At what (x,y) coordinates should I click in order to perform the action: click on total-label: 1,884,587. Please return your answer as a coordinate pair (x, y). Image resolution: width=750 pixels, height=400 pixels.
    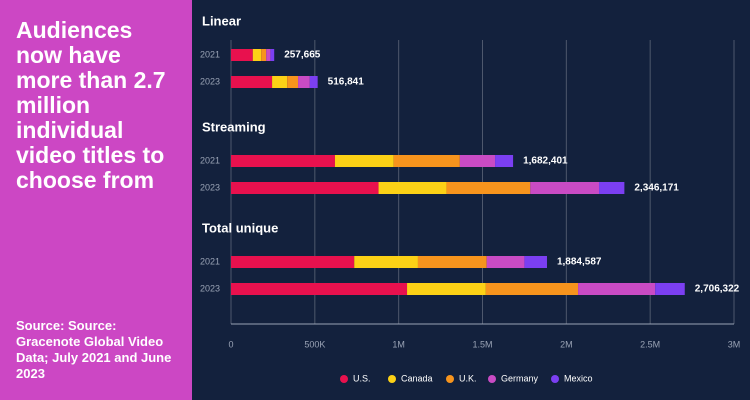
    Looking at the image, I should click on (579, 262).